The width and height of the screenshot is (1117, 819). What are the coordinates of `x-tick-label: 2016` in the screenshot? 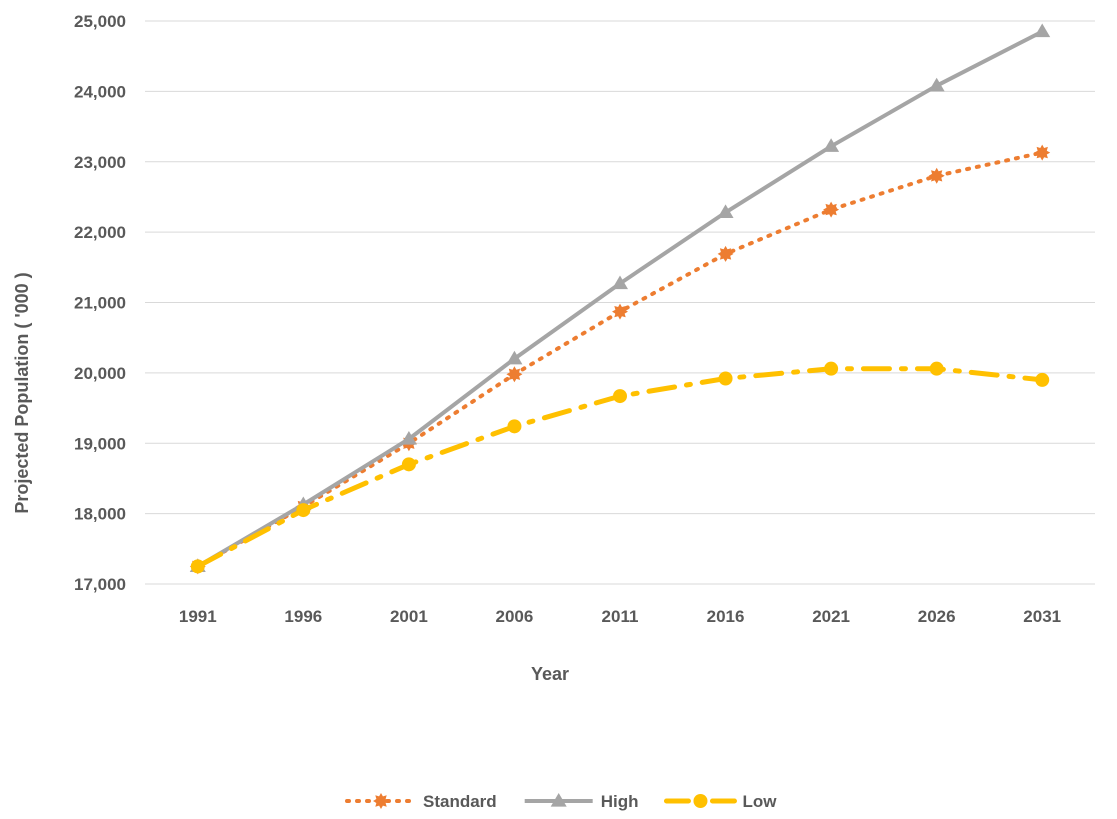 It's located at (726, 616).